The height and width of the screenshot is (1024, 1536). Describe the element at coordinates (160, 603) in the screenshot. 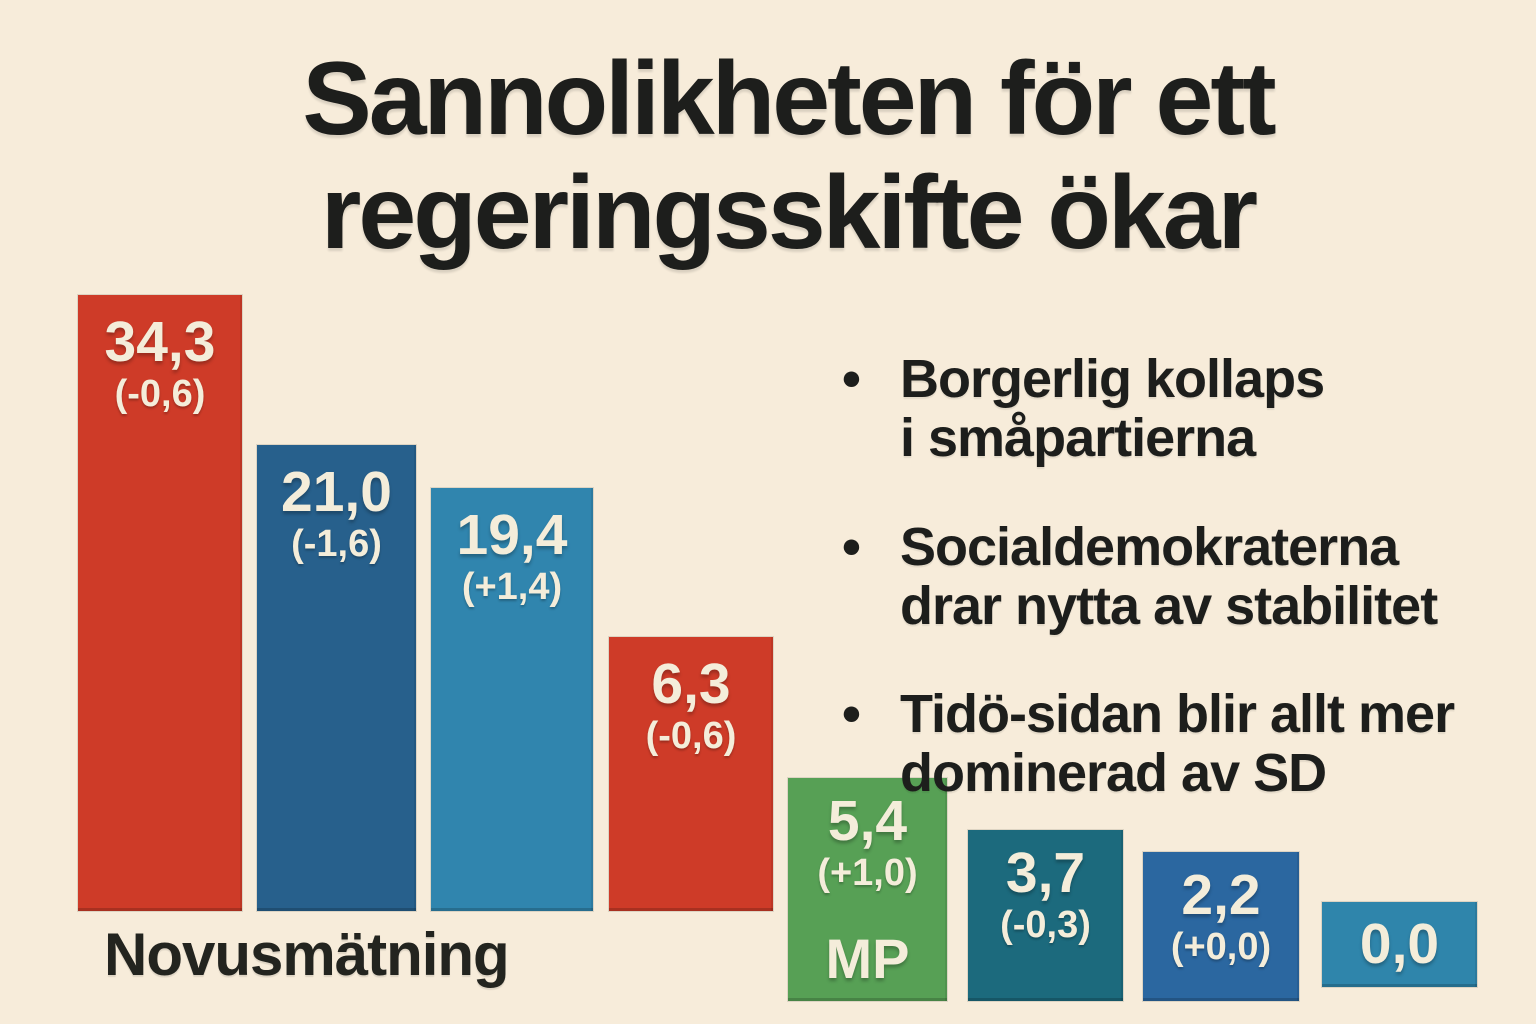

I see `bar-m-block: 34,3 (-0,6)` at that location.